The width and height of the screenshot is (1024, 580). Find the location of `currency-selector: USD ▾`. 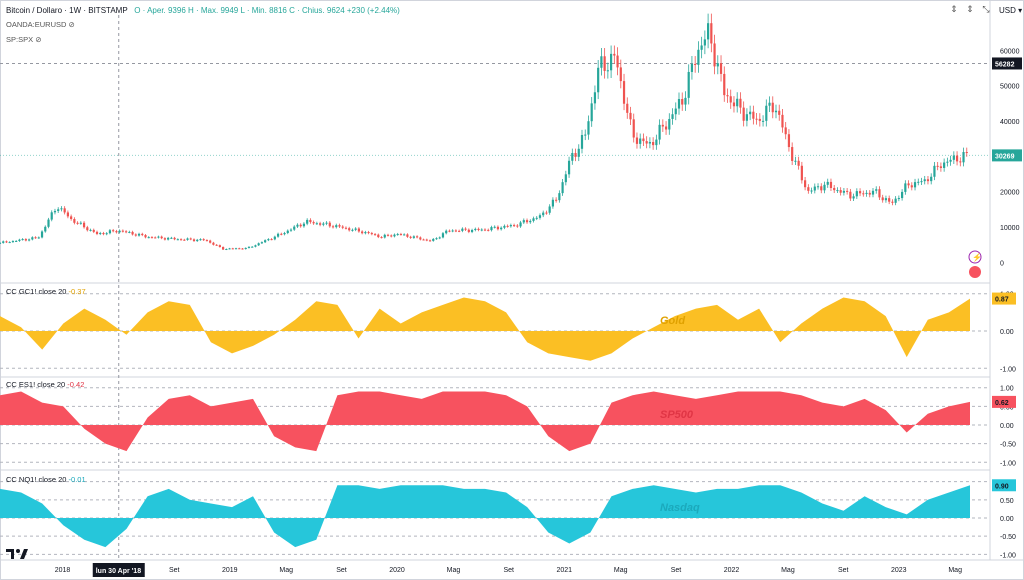

currency-selector: USD ▾ is located at coordinates (1011, 10).